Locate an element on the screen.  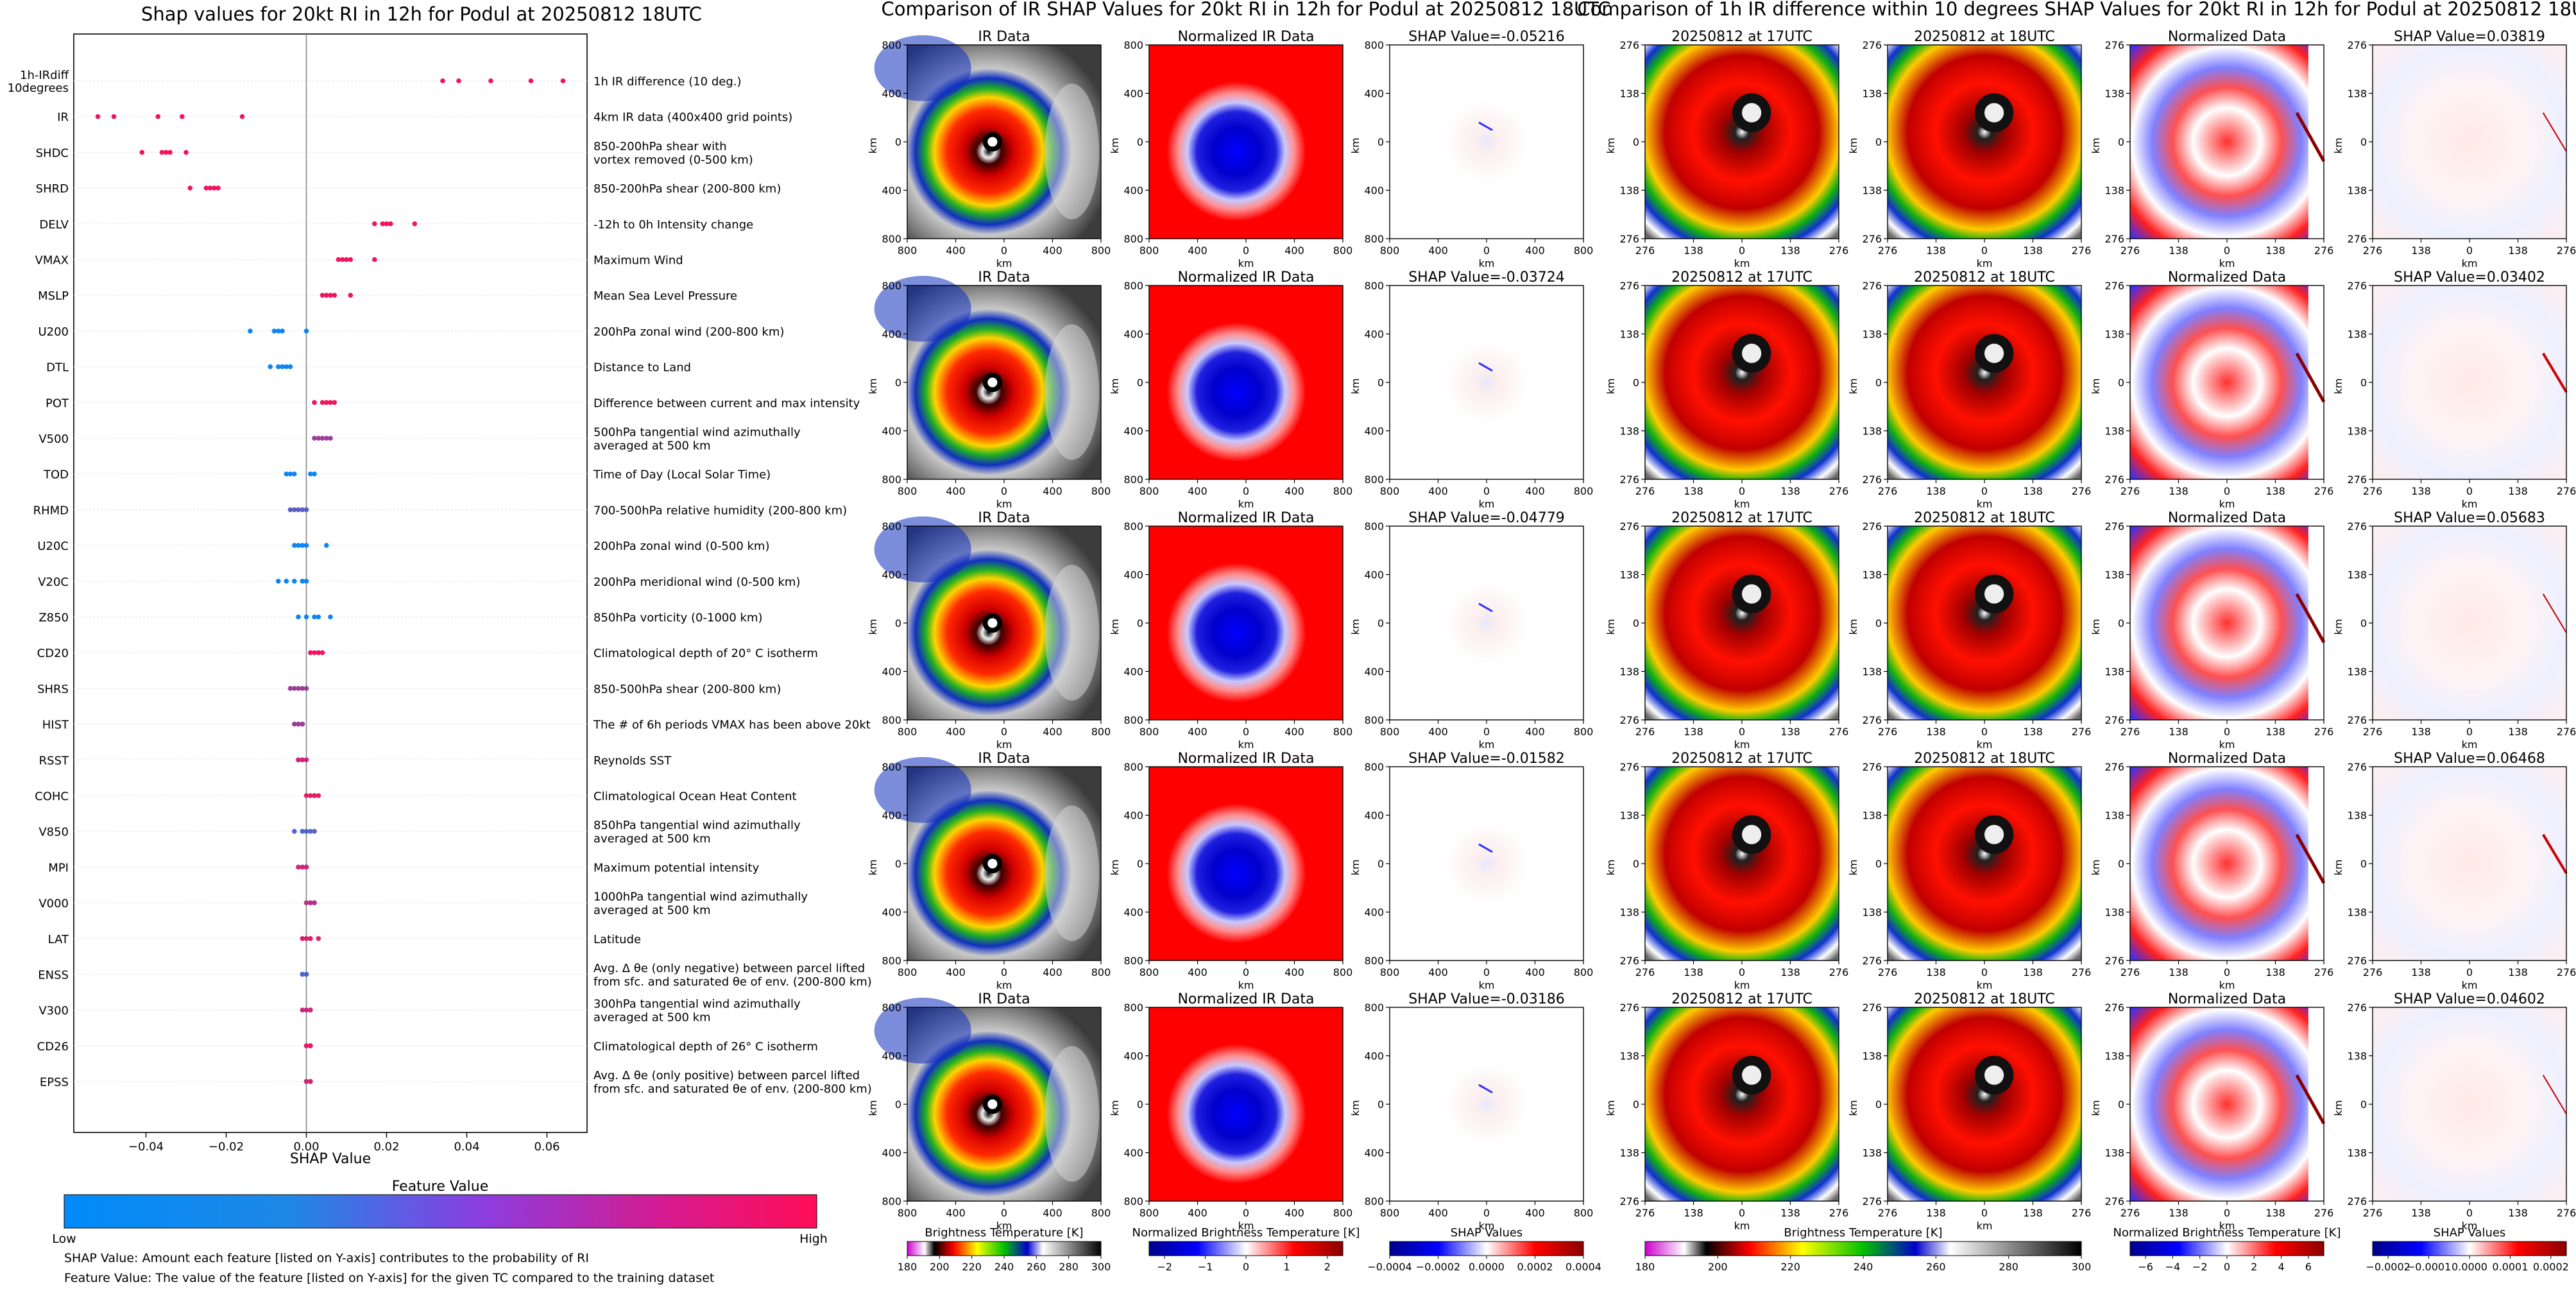
field-tint is located at coordinates (2469, 623).